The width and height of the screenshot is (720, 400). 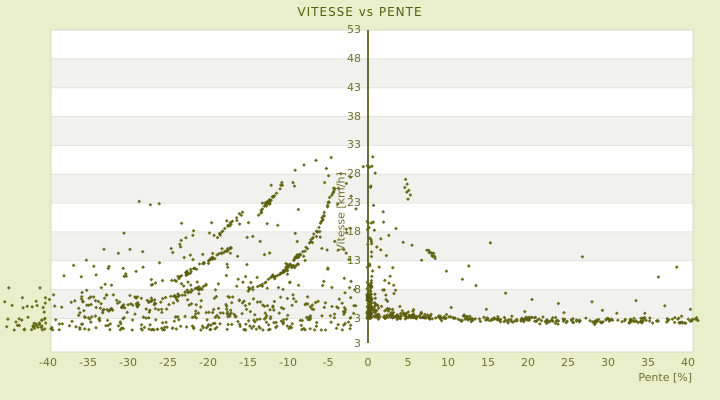 I want to click on x-tick-label: 30, so click(x=608, y=362).